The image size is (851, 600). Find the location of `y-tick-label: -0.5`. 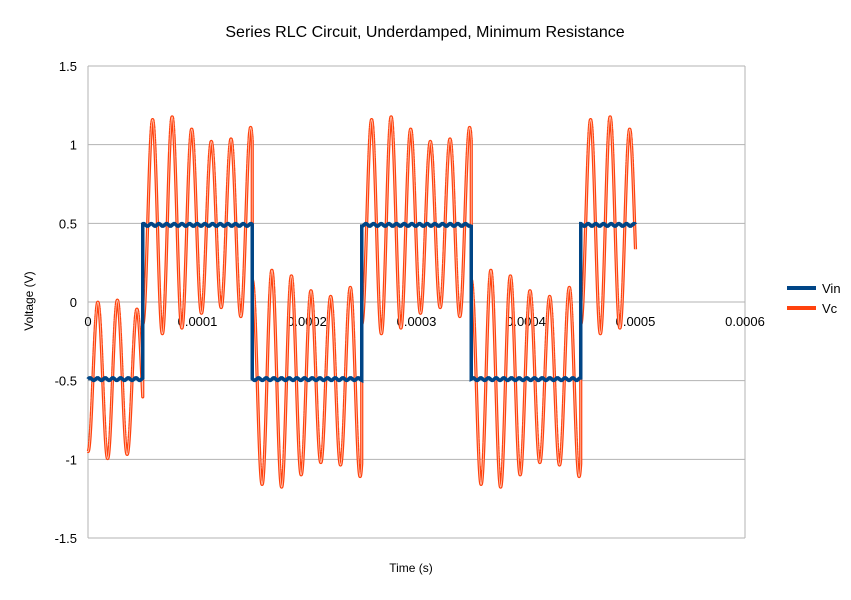

y-tick-label: -0.5 is located at coordinates (66, 381).